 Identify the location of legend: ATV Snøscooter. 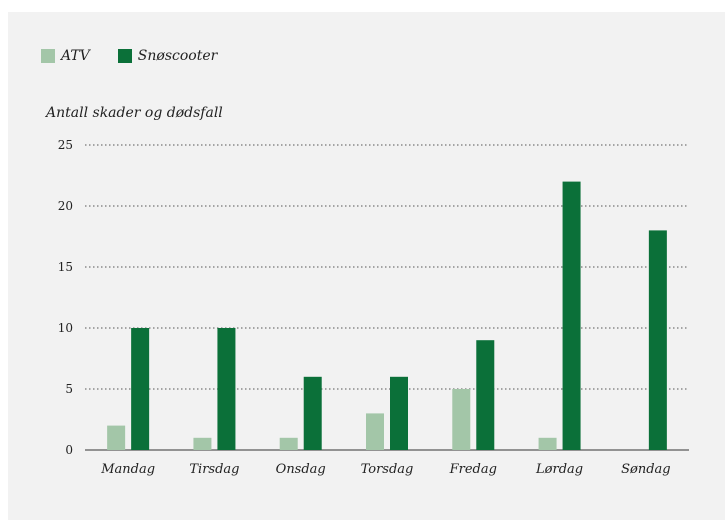
(129, 56).